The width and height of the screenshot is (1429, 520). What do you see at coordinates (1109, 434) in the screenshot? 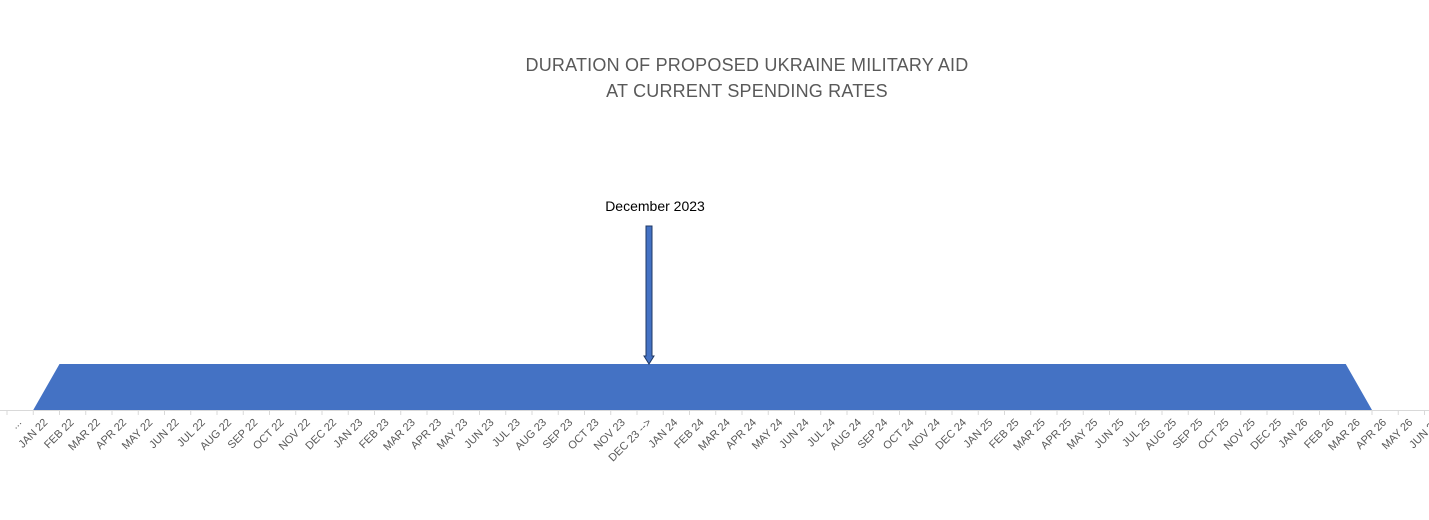
I see `x-tick-label: JUN 25` at bounding box center [1109, 434].